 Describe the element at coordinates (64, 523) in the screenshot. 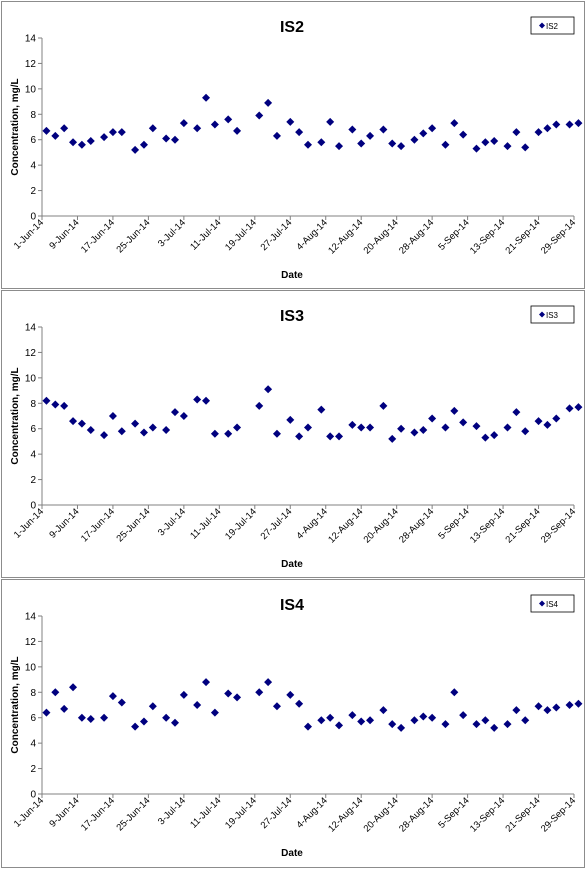

I see `x-tick-label: 9-Jun-14` at that location.